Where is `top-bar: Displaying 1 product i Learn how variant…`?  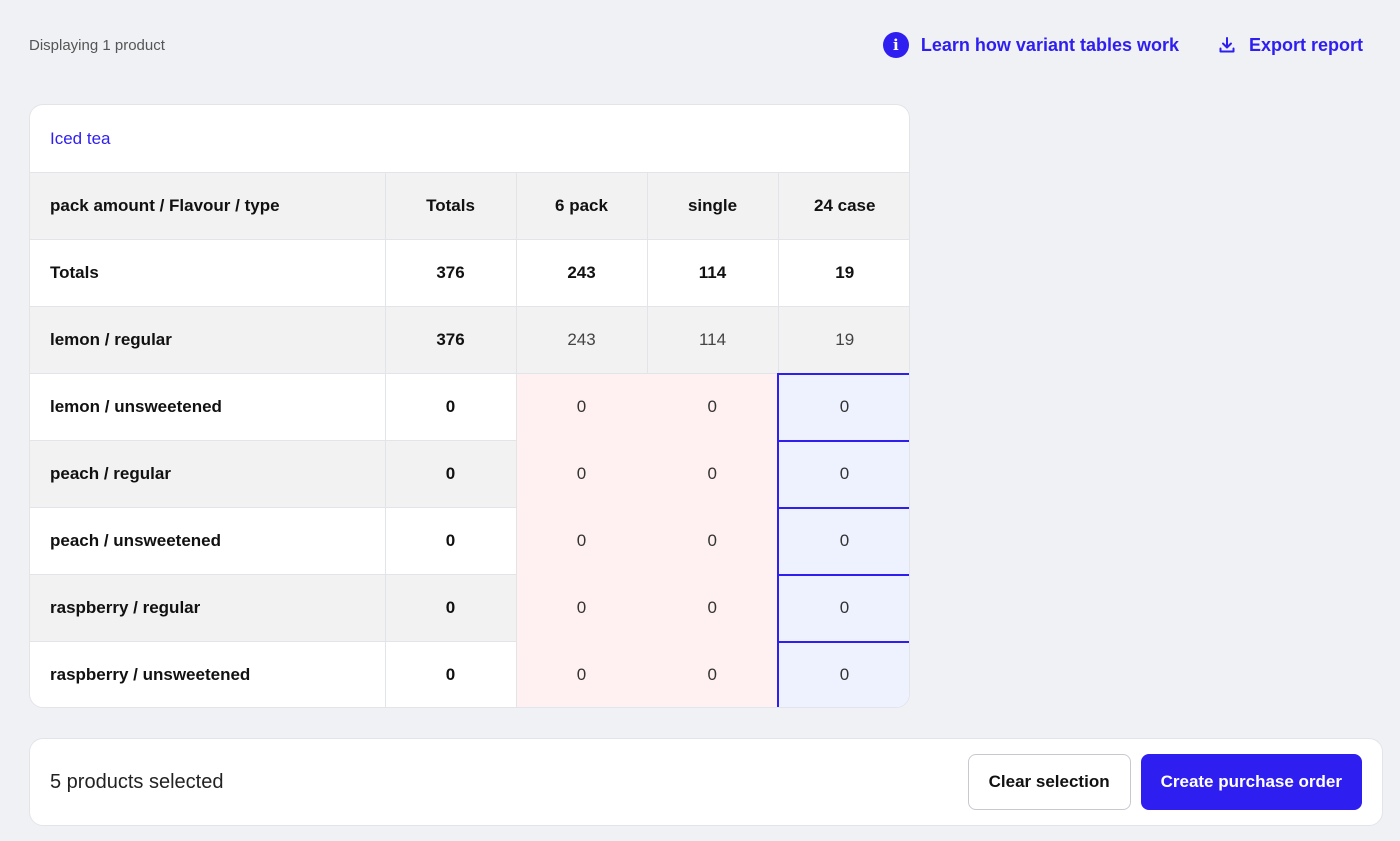 top-bar: Displaying 1 product i Learn how variant… is located at coordinates (696, 45).